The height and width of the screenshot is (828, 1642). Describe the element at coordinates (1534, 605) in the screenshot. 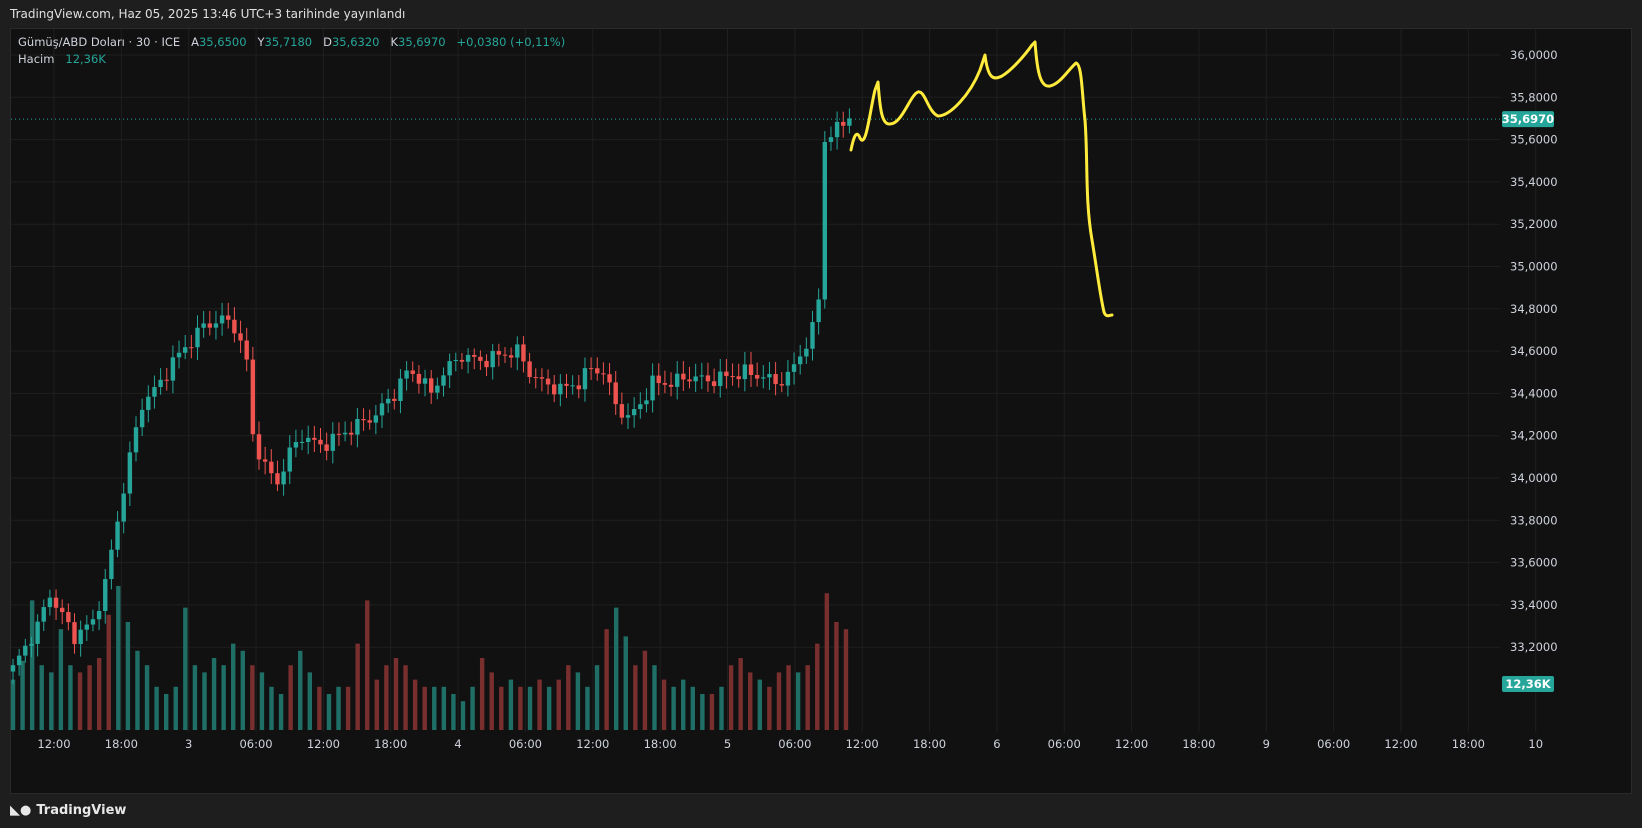

I see `y-tick-label: 33,4000` at that location.